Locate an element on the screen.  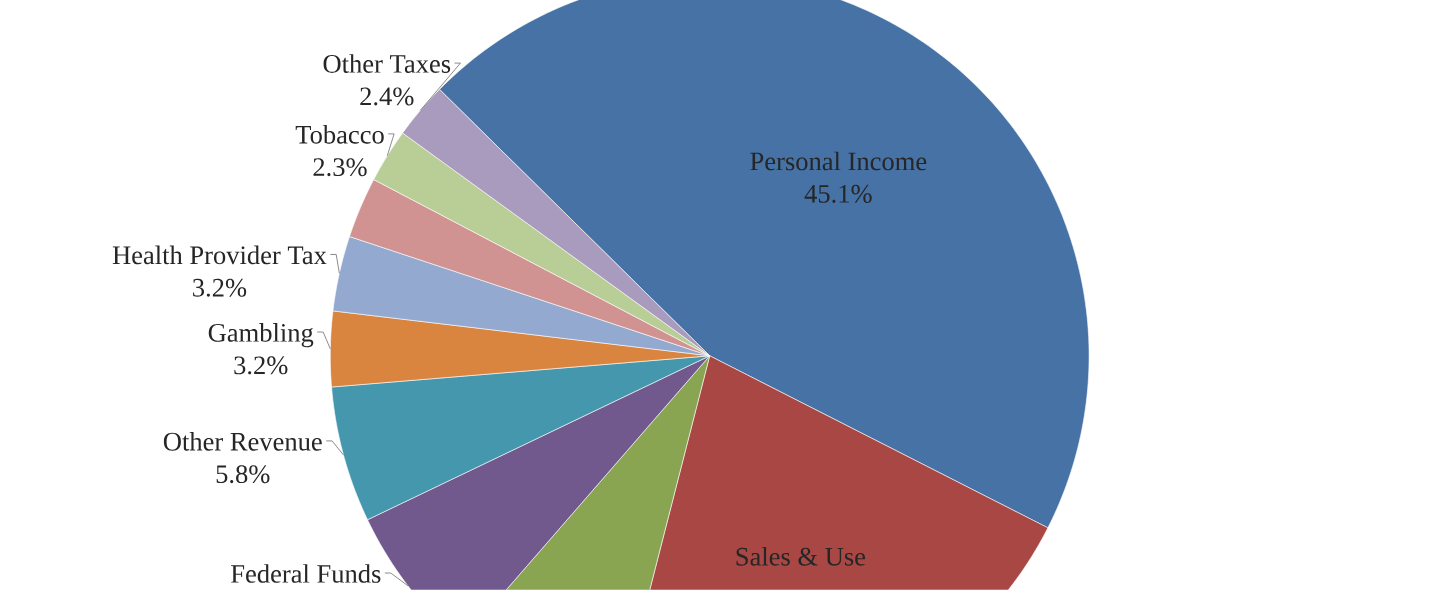
slice-label: Other Revenue is located at coordinates (242, 441).